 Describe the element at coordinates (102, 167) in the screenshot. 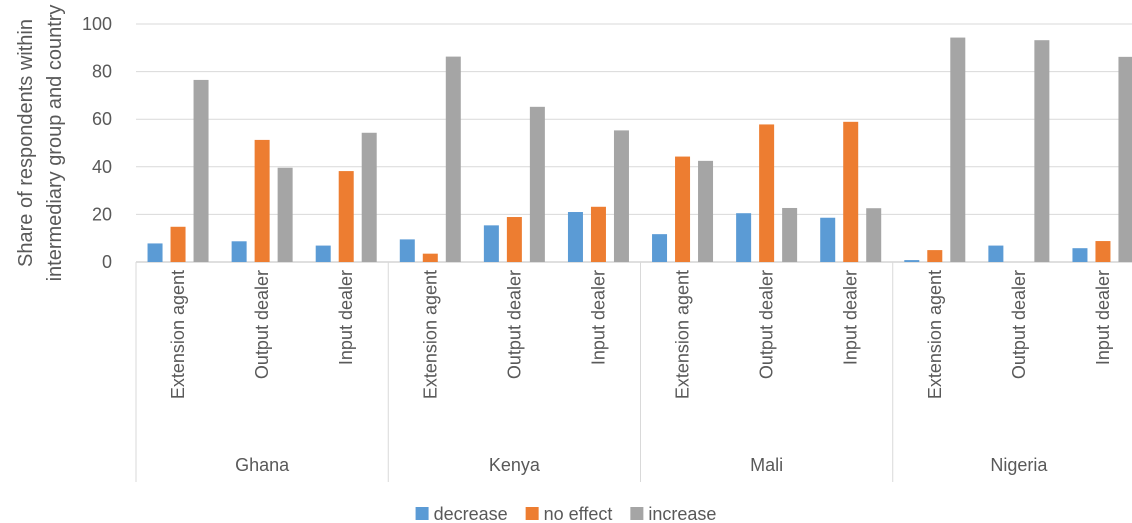

I see `y-tick-label: 40` at that location.